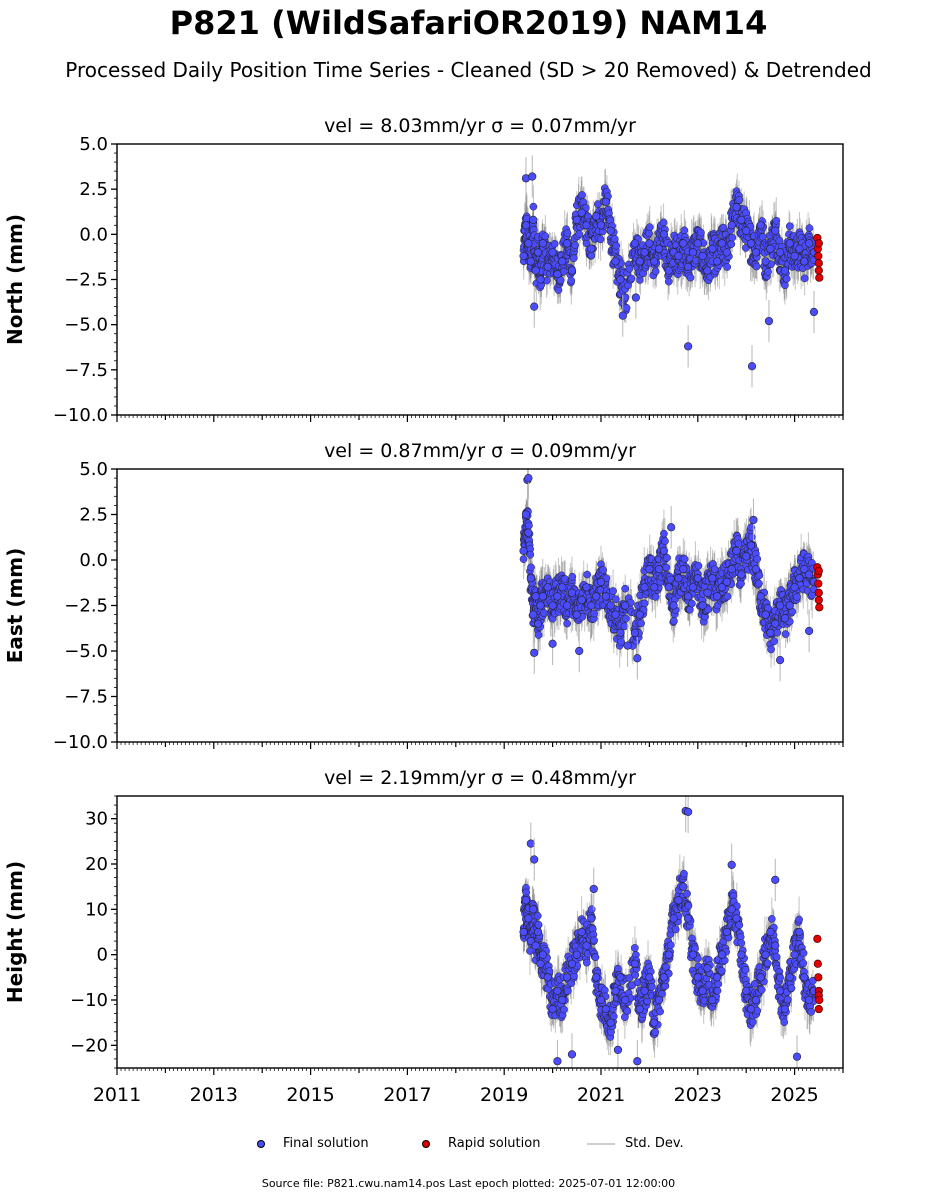  What do you see at coordinates (407, 1095) in the screenshot?
I see `x-tick-label: 2017` at bounding box center [407, 1095].